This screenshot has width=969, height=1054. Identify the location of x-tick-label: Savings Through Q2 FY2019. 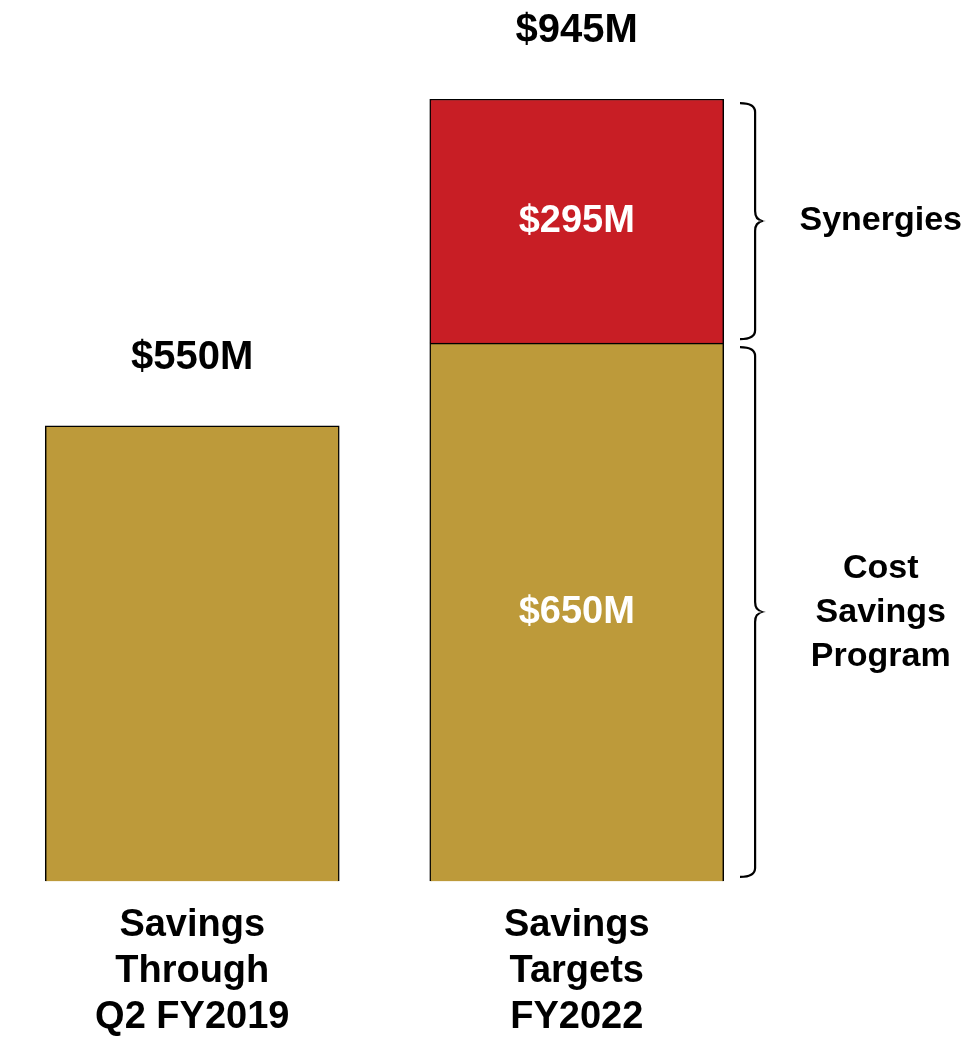
(192, 969).